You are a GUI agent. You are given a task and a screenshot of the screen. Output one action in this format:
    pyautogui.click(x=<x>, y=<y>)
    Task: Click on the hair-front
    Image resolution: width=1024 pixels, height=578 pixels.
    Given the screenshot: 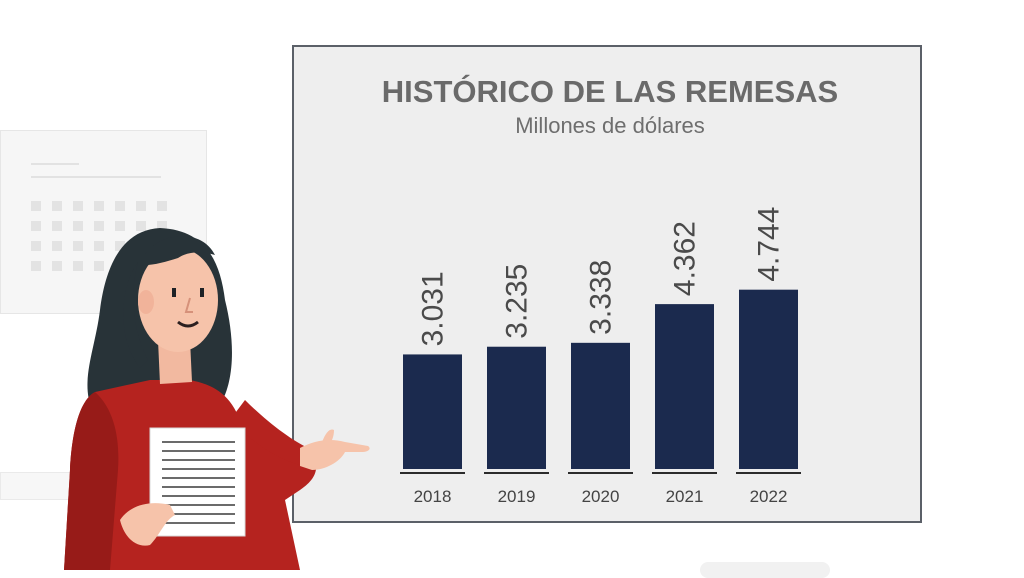 What is the action you would take?
    pyautogui.click(x=177, y=250)
    